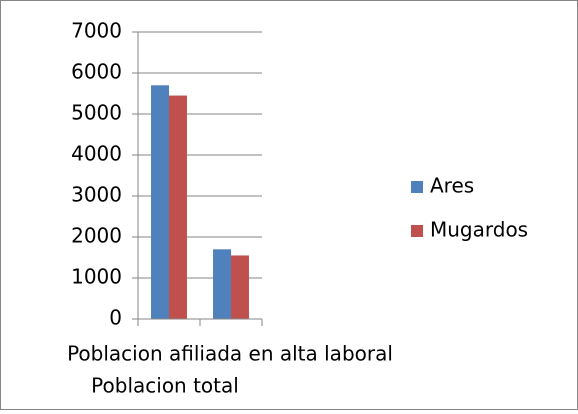 The image size is (578, 414). Describe the element at coordinates (96, 277) in the screenshot. I see `y-tick-label: 1000` at that location.